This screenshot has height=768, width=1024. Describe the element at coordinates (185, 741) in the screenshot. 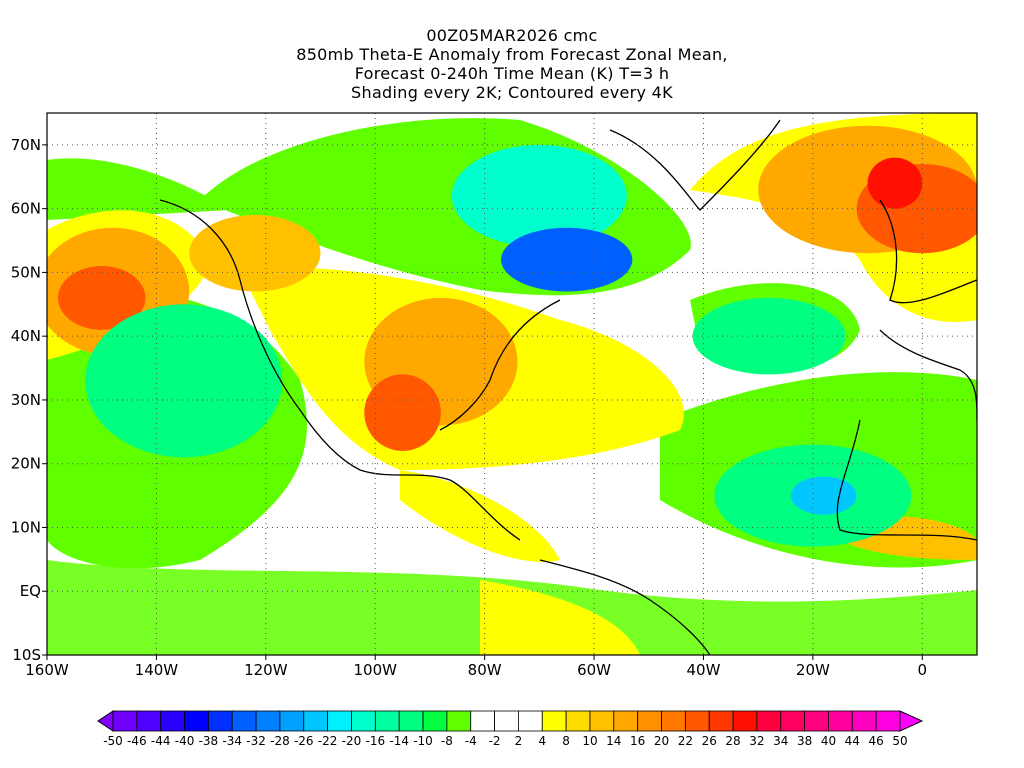

I see `colorbar-label: -40` at that location.